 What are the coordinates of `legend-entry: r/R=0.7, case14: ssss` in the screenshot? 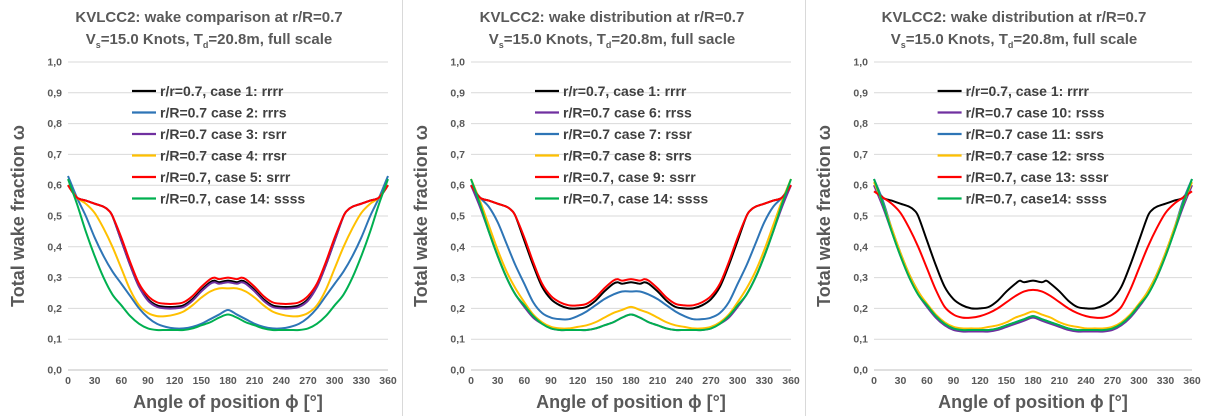 It's located at (1036, 199).